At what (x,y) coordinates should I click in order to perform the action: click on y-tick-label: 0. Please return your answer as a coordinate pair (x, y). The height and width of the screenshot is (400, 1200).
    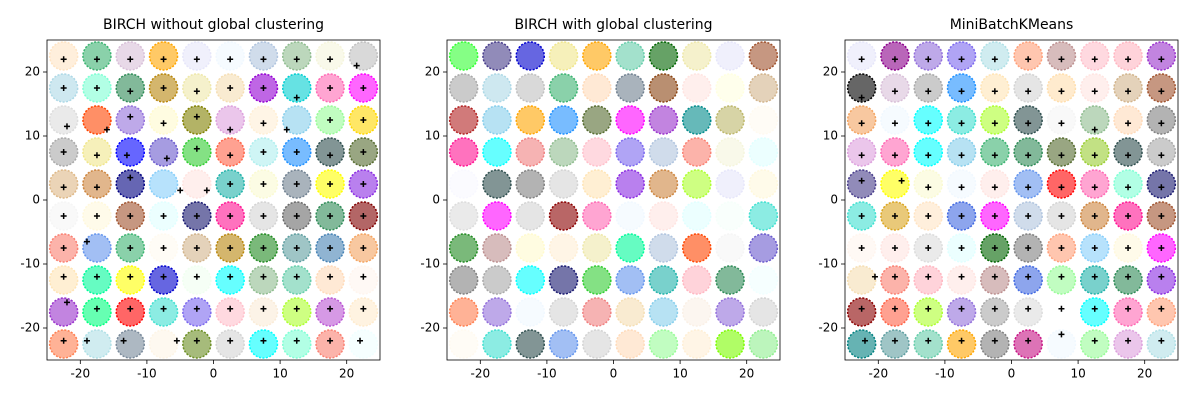
    Looking at the image, I should click on (834, 200).